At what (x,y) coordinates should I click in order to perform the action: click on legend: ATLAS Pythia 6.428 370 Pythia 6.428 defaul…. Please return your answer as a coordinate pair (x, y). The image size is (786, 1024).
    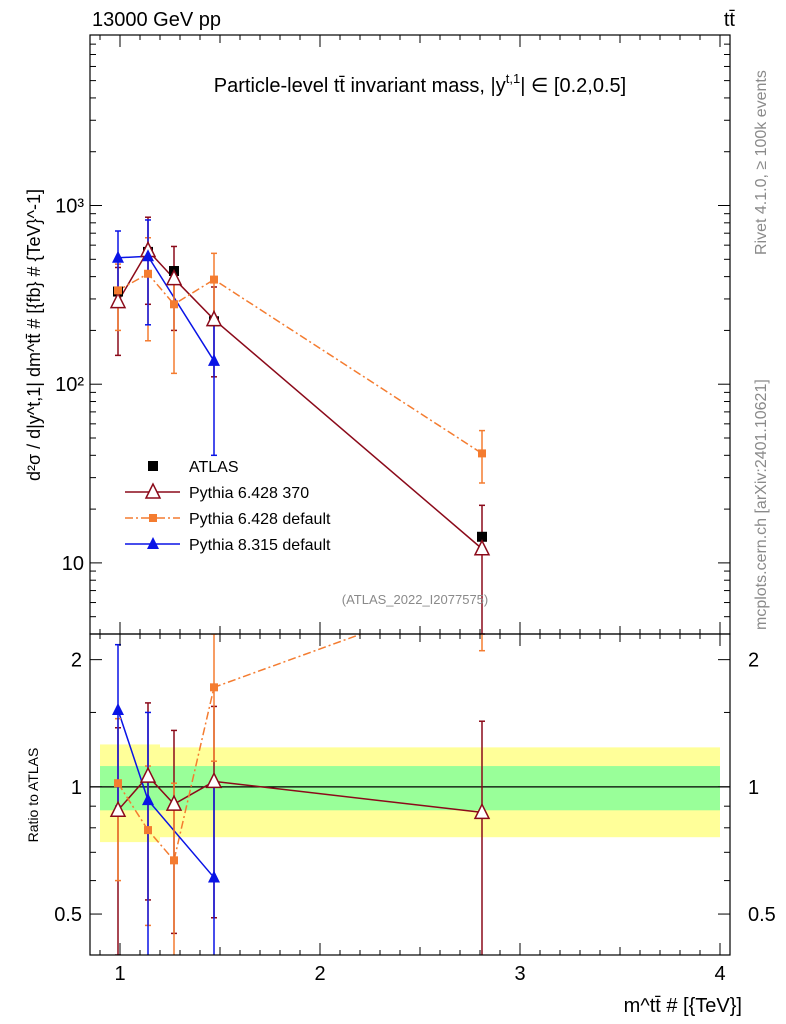
    Looking at the image, I should click on (228, 506).